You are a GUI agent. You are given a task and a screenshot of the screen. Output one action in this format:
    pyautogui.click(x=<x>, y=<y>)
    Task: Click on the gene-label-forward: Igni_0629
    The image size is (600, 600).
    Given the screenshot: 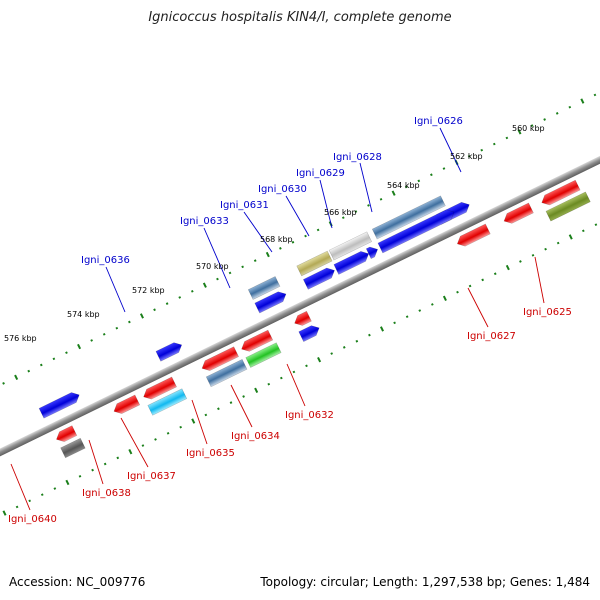 What is the action you would take?
    pyautogui.click(x=320, y=173)
    